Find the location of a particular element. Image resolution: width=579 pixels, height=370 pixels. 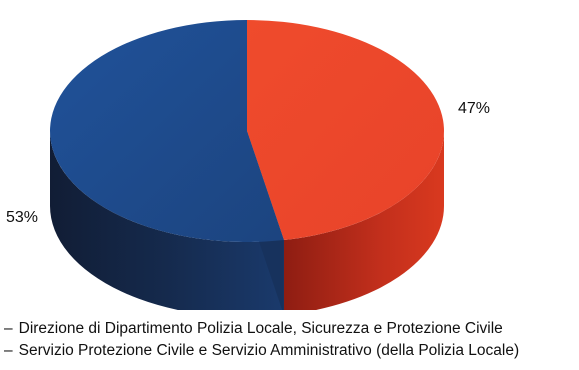

slice-label-2: 53% is located at coordinates (22, 217).